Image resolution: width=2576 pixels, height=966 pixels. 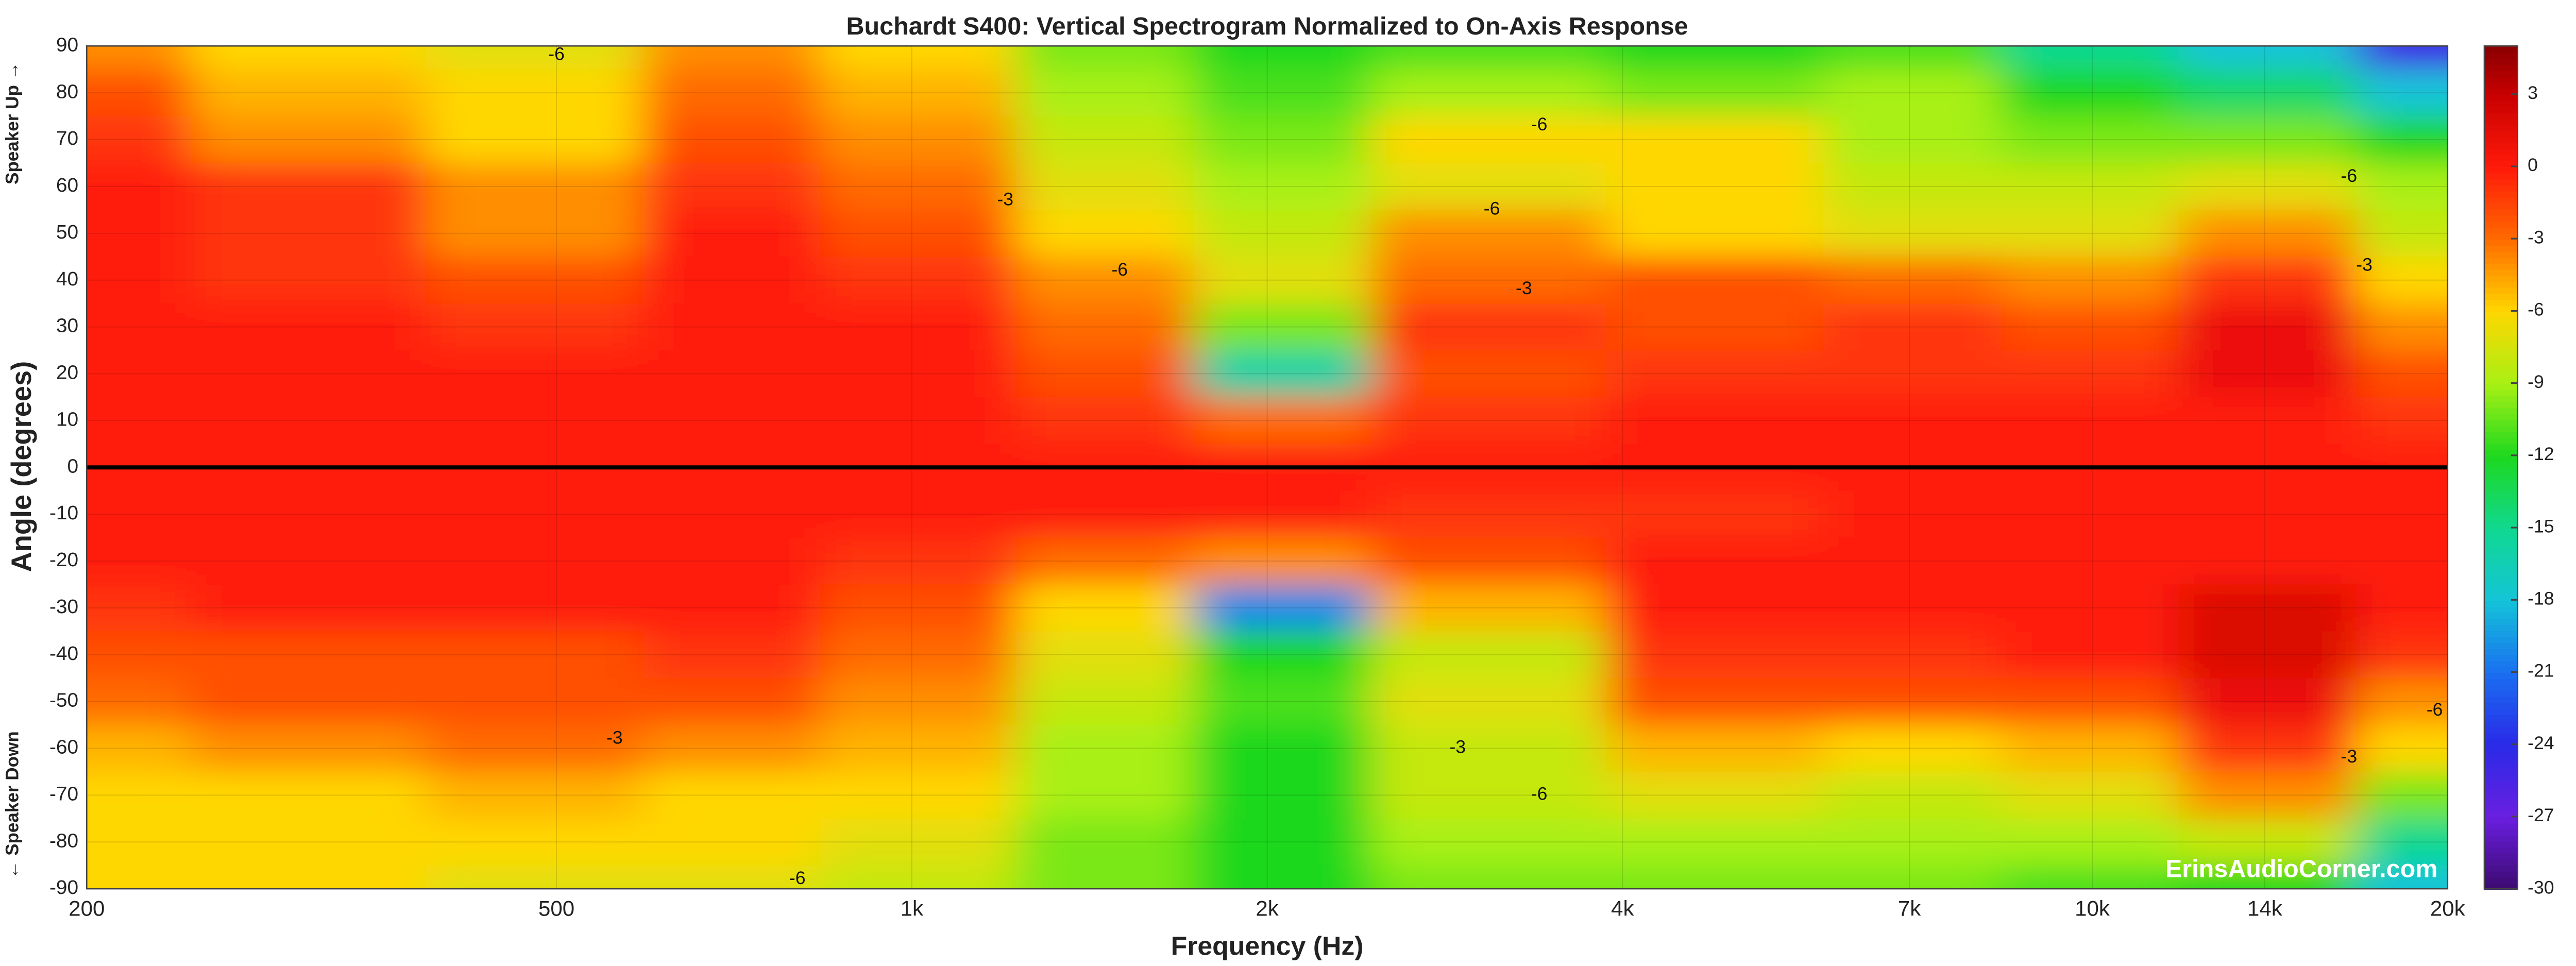 What do you see at coordinates (2264, 908) in the screenshot?
I see `x-tick-label: 14k` at bounding box center [2264, 908].